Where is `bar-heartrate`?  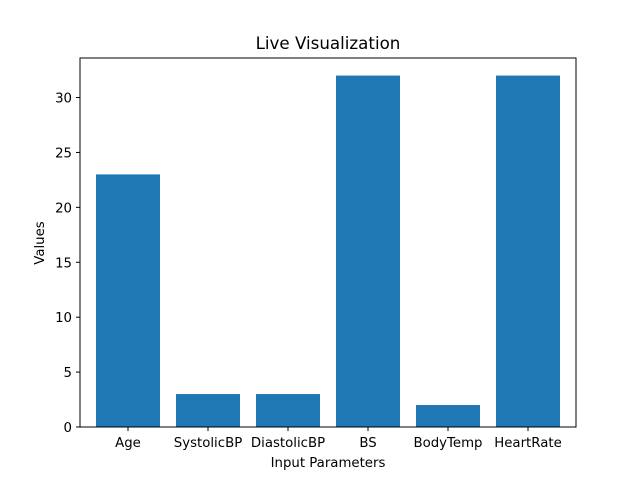 bar-heartrate is located at coordinates (528, 251).